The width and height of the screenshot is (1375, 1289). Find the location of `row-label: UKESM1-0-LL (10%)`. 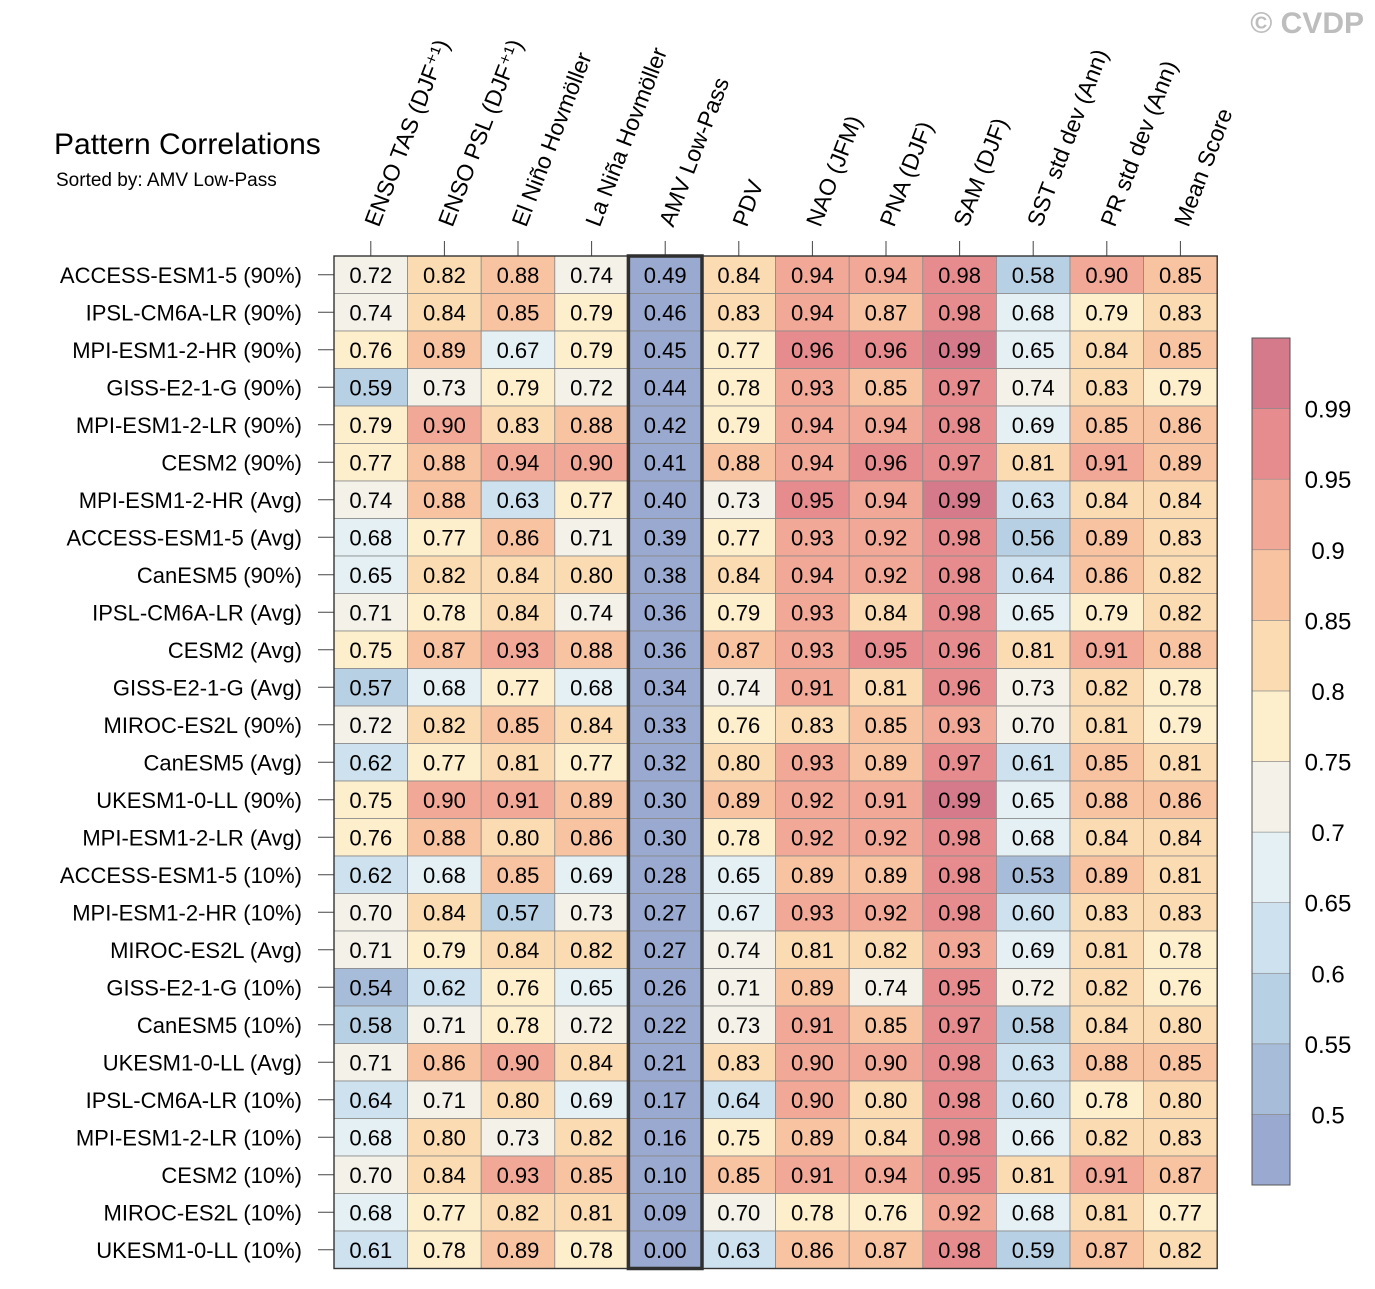

row-label: UKESM1-0-LL (10%) is located at coordinates (199, 1250).